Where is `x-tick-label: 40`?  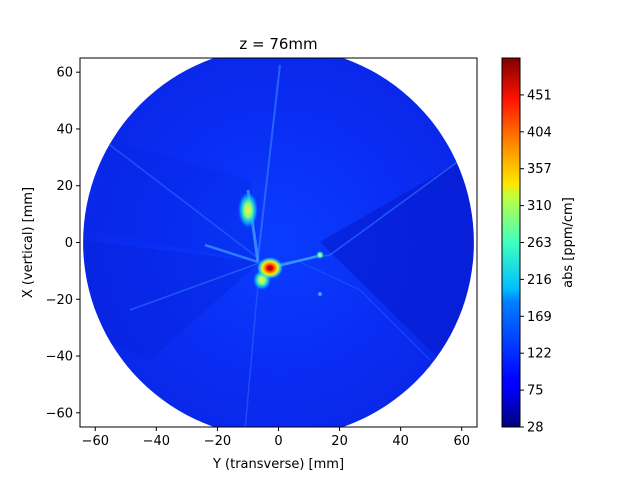 x-tick-label: 40 is located at coordinates (400, 441).